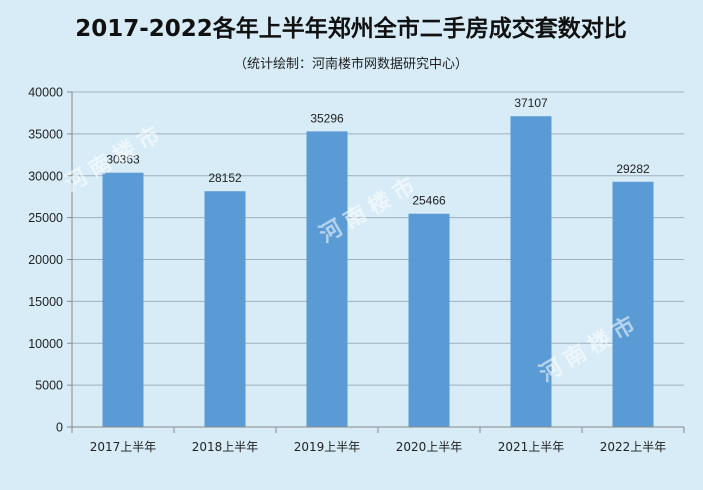 The height and width of the screenshot is (490, 703). I want to click on data-label: 28152, so click(225, 178).